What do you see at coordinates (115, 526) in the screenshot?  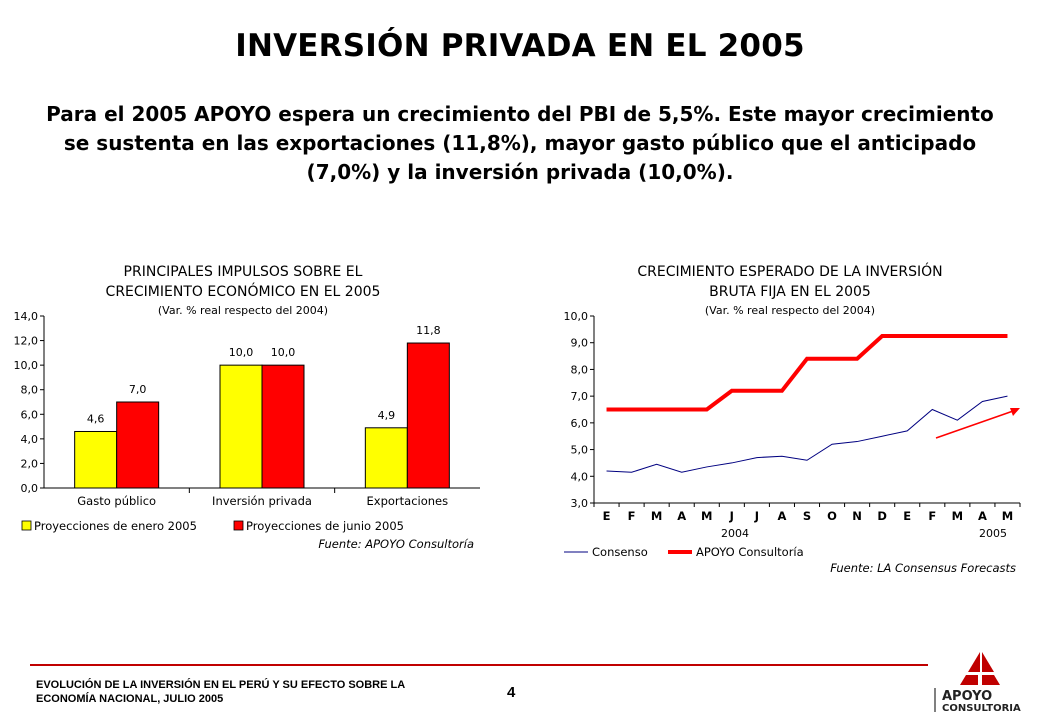 I see `legend-label-enero: Proyecciones de enero 2005` at bounding box center [115, 526].